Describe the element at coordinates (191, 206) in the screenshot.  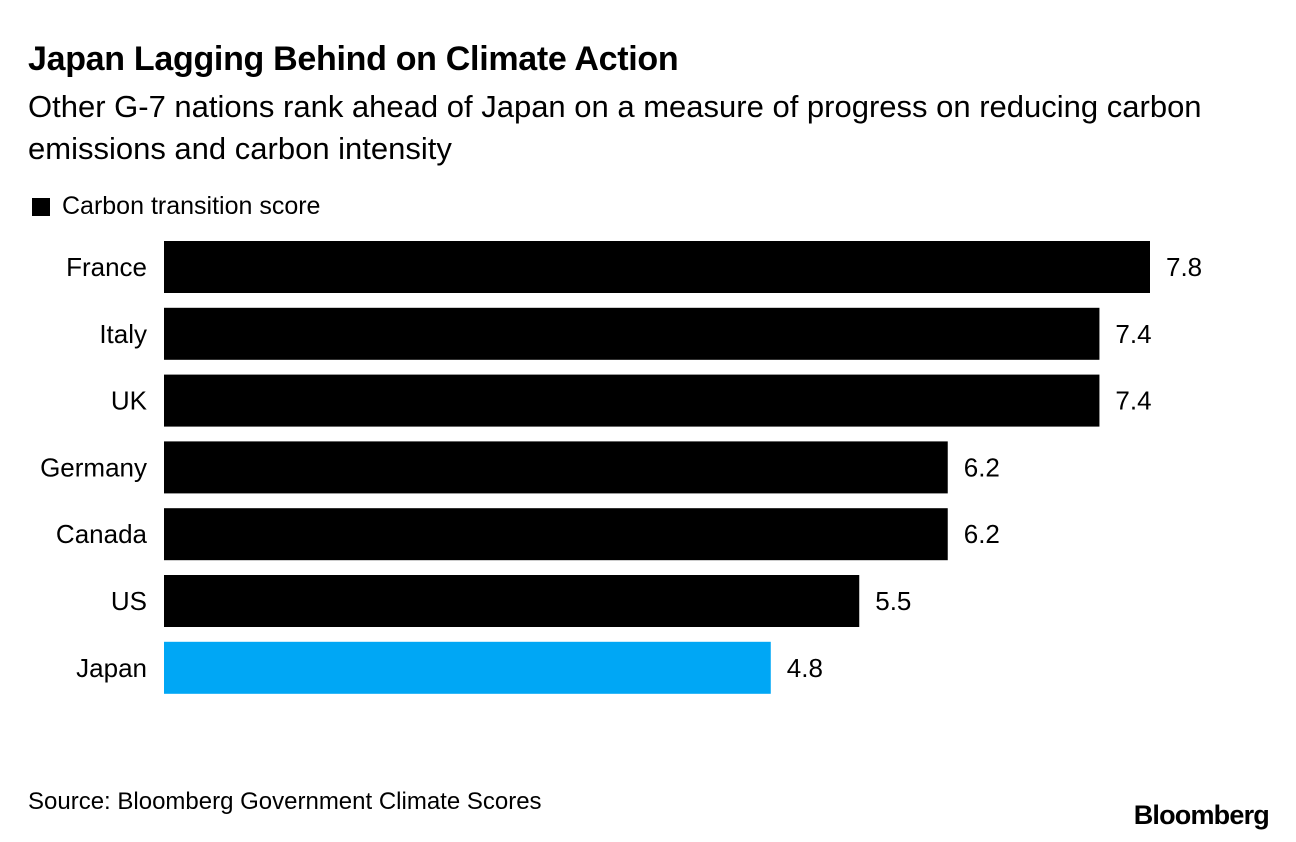
I see `legend-label: Carbon transition score` at that location.